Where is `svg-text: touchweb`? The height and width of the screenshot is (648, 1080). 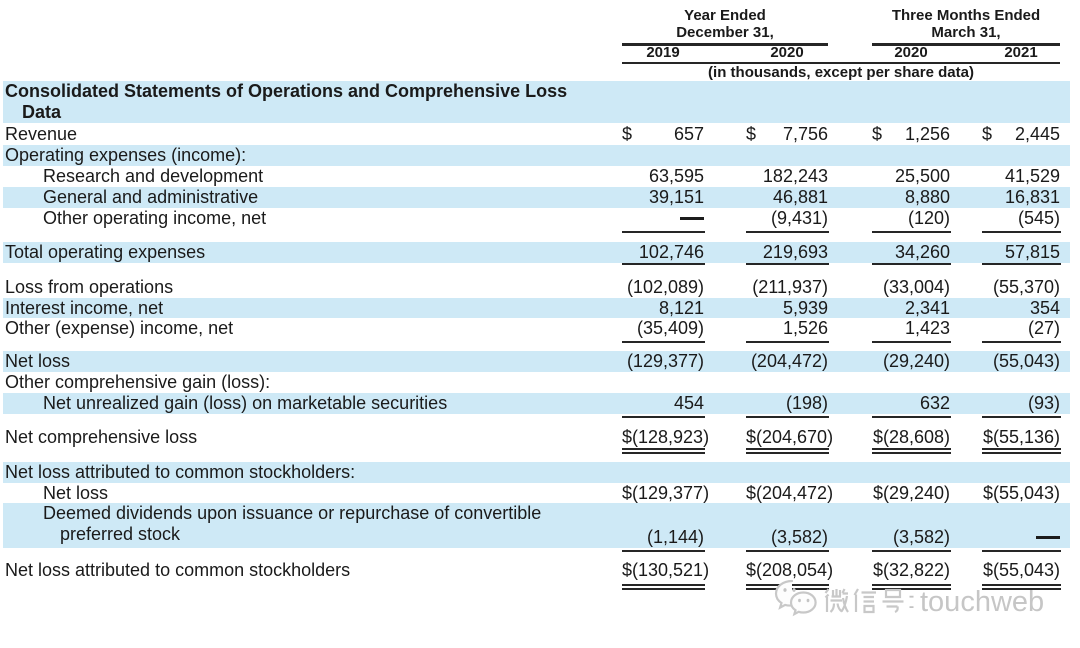 svg-text: touchweb is located at coordinates (982, 602).